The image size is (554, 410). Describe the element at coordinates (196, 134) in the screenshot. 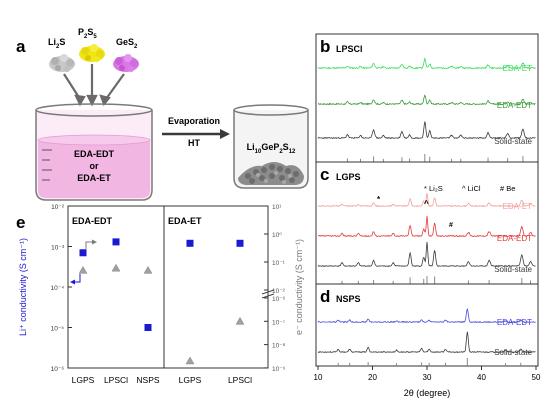

I see `process-arrow` at that location.